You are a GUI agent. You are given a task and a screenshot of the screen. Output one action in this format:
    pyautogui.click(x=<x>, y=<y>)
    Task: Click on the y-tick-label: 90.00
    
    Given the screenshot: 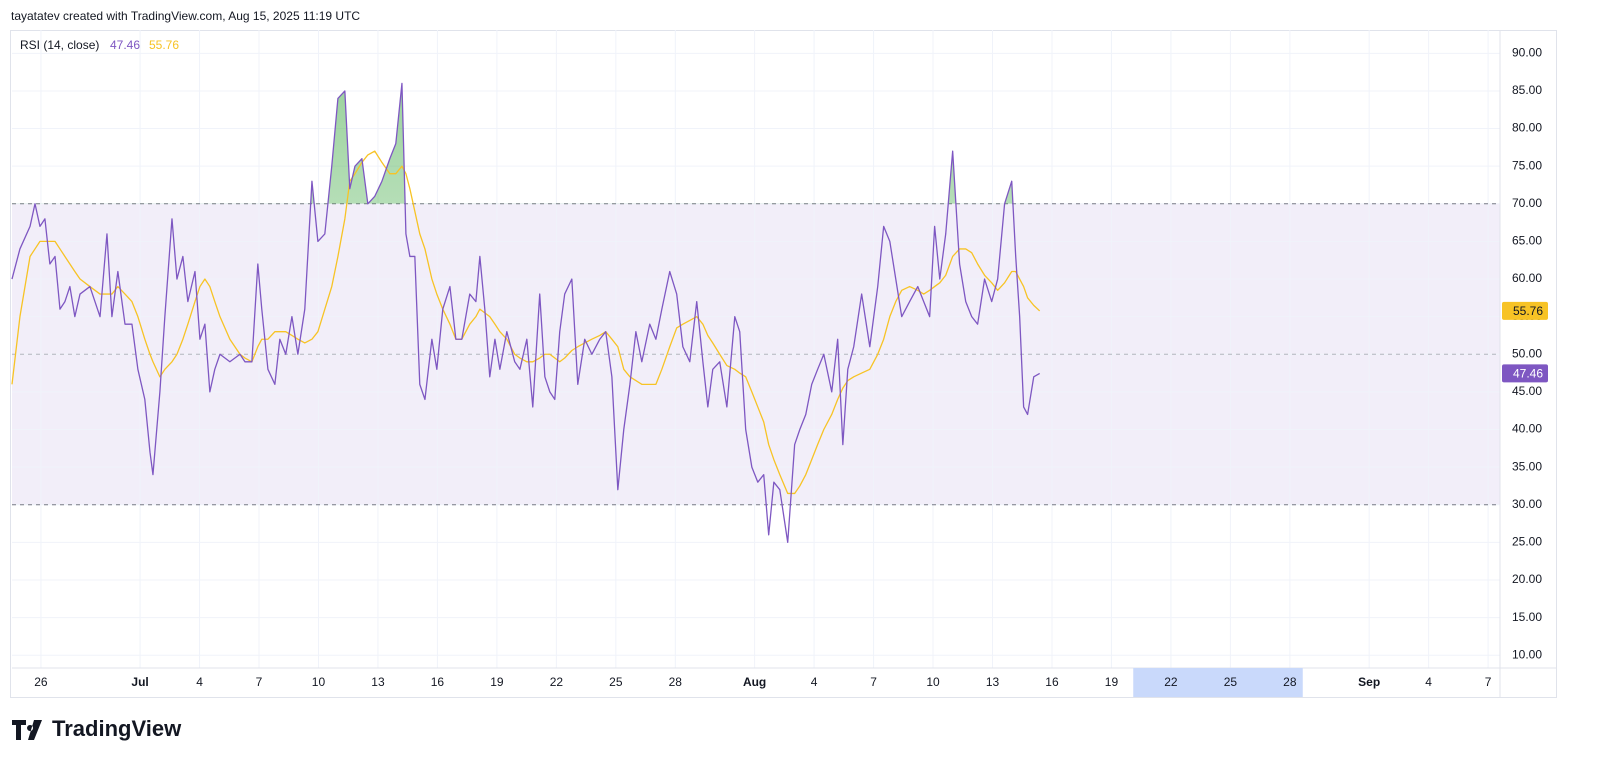 What is the action you would take?
    pyautogui.click(x=1527, y=52)
    